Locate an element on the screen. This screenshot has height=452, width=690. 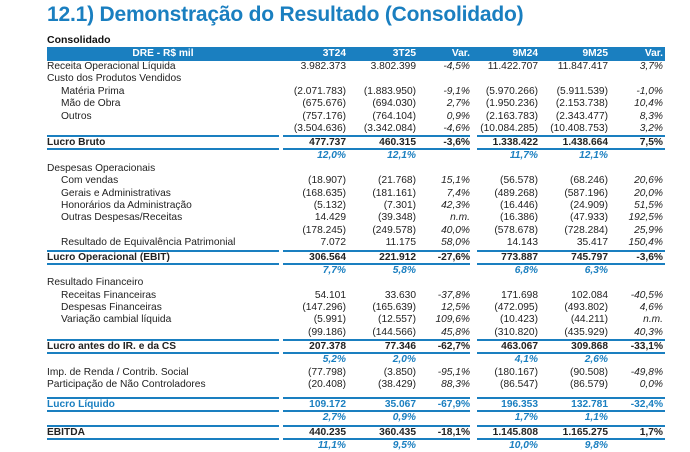
cell-3t24 is located at coordinates (314, 283).